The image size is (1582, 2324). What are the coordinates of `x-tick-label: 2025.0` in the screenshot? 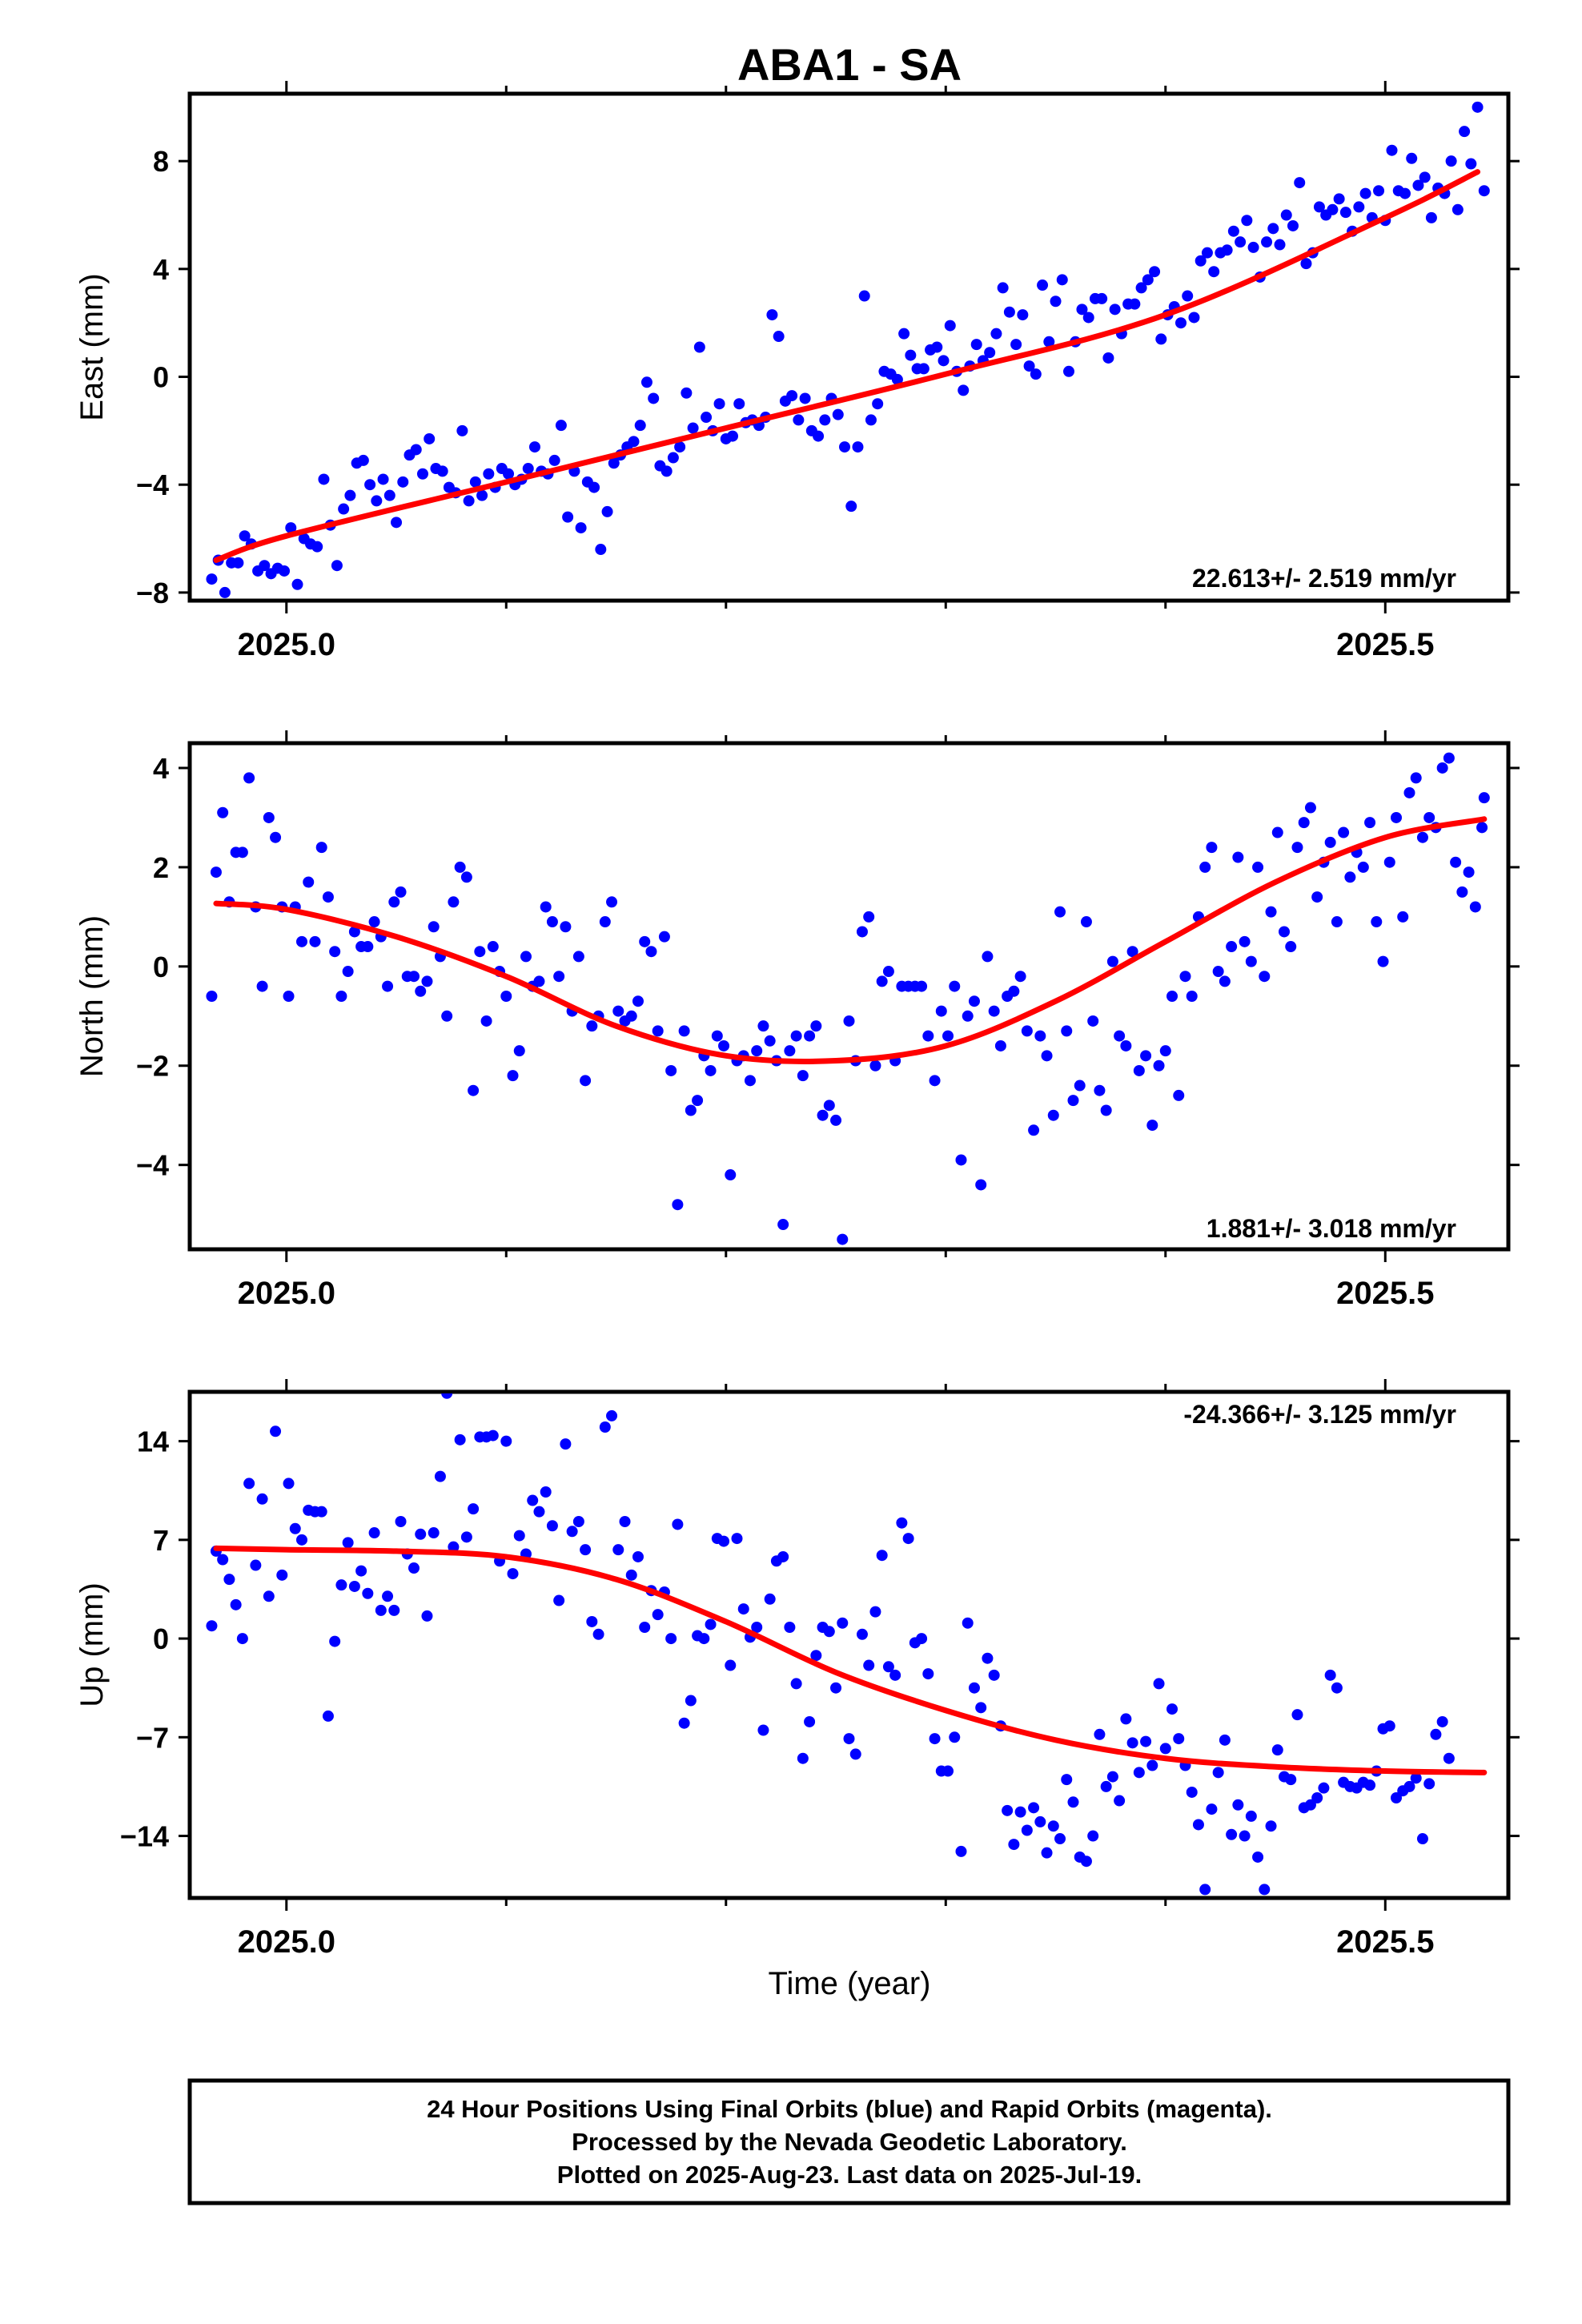 It's located at (287, 644).